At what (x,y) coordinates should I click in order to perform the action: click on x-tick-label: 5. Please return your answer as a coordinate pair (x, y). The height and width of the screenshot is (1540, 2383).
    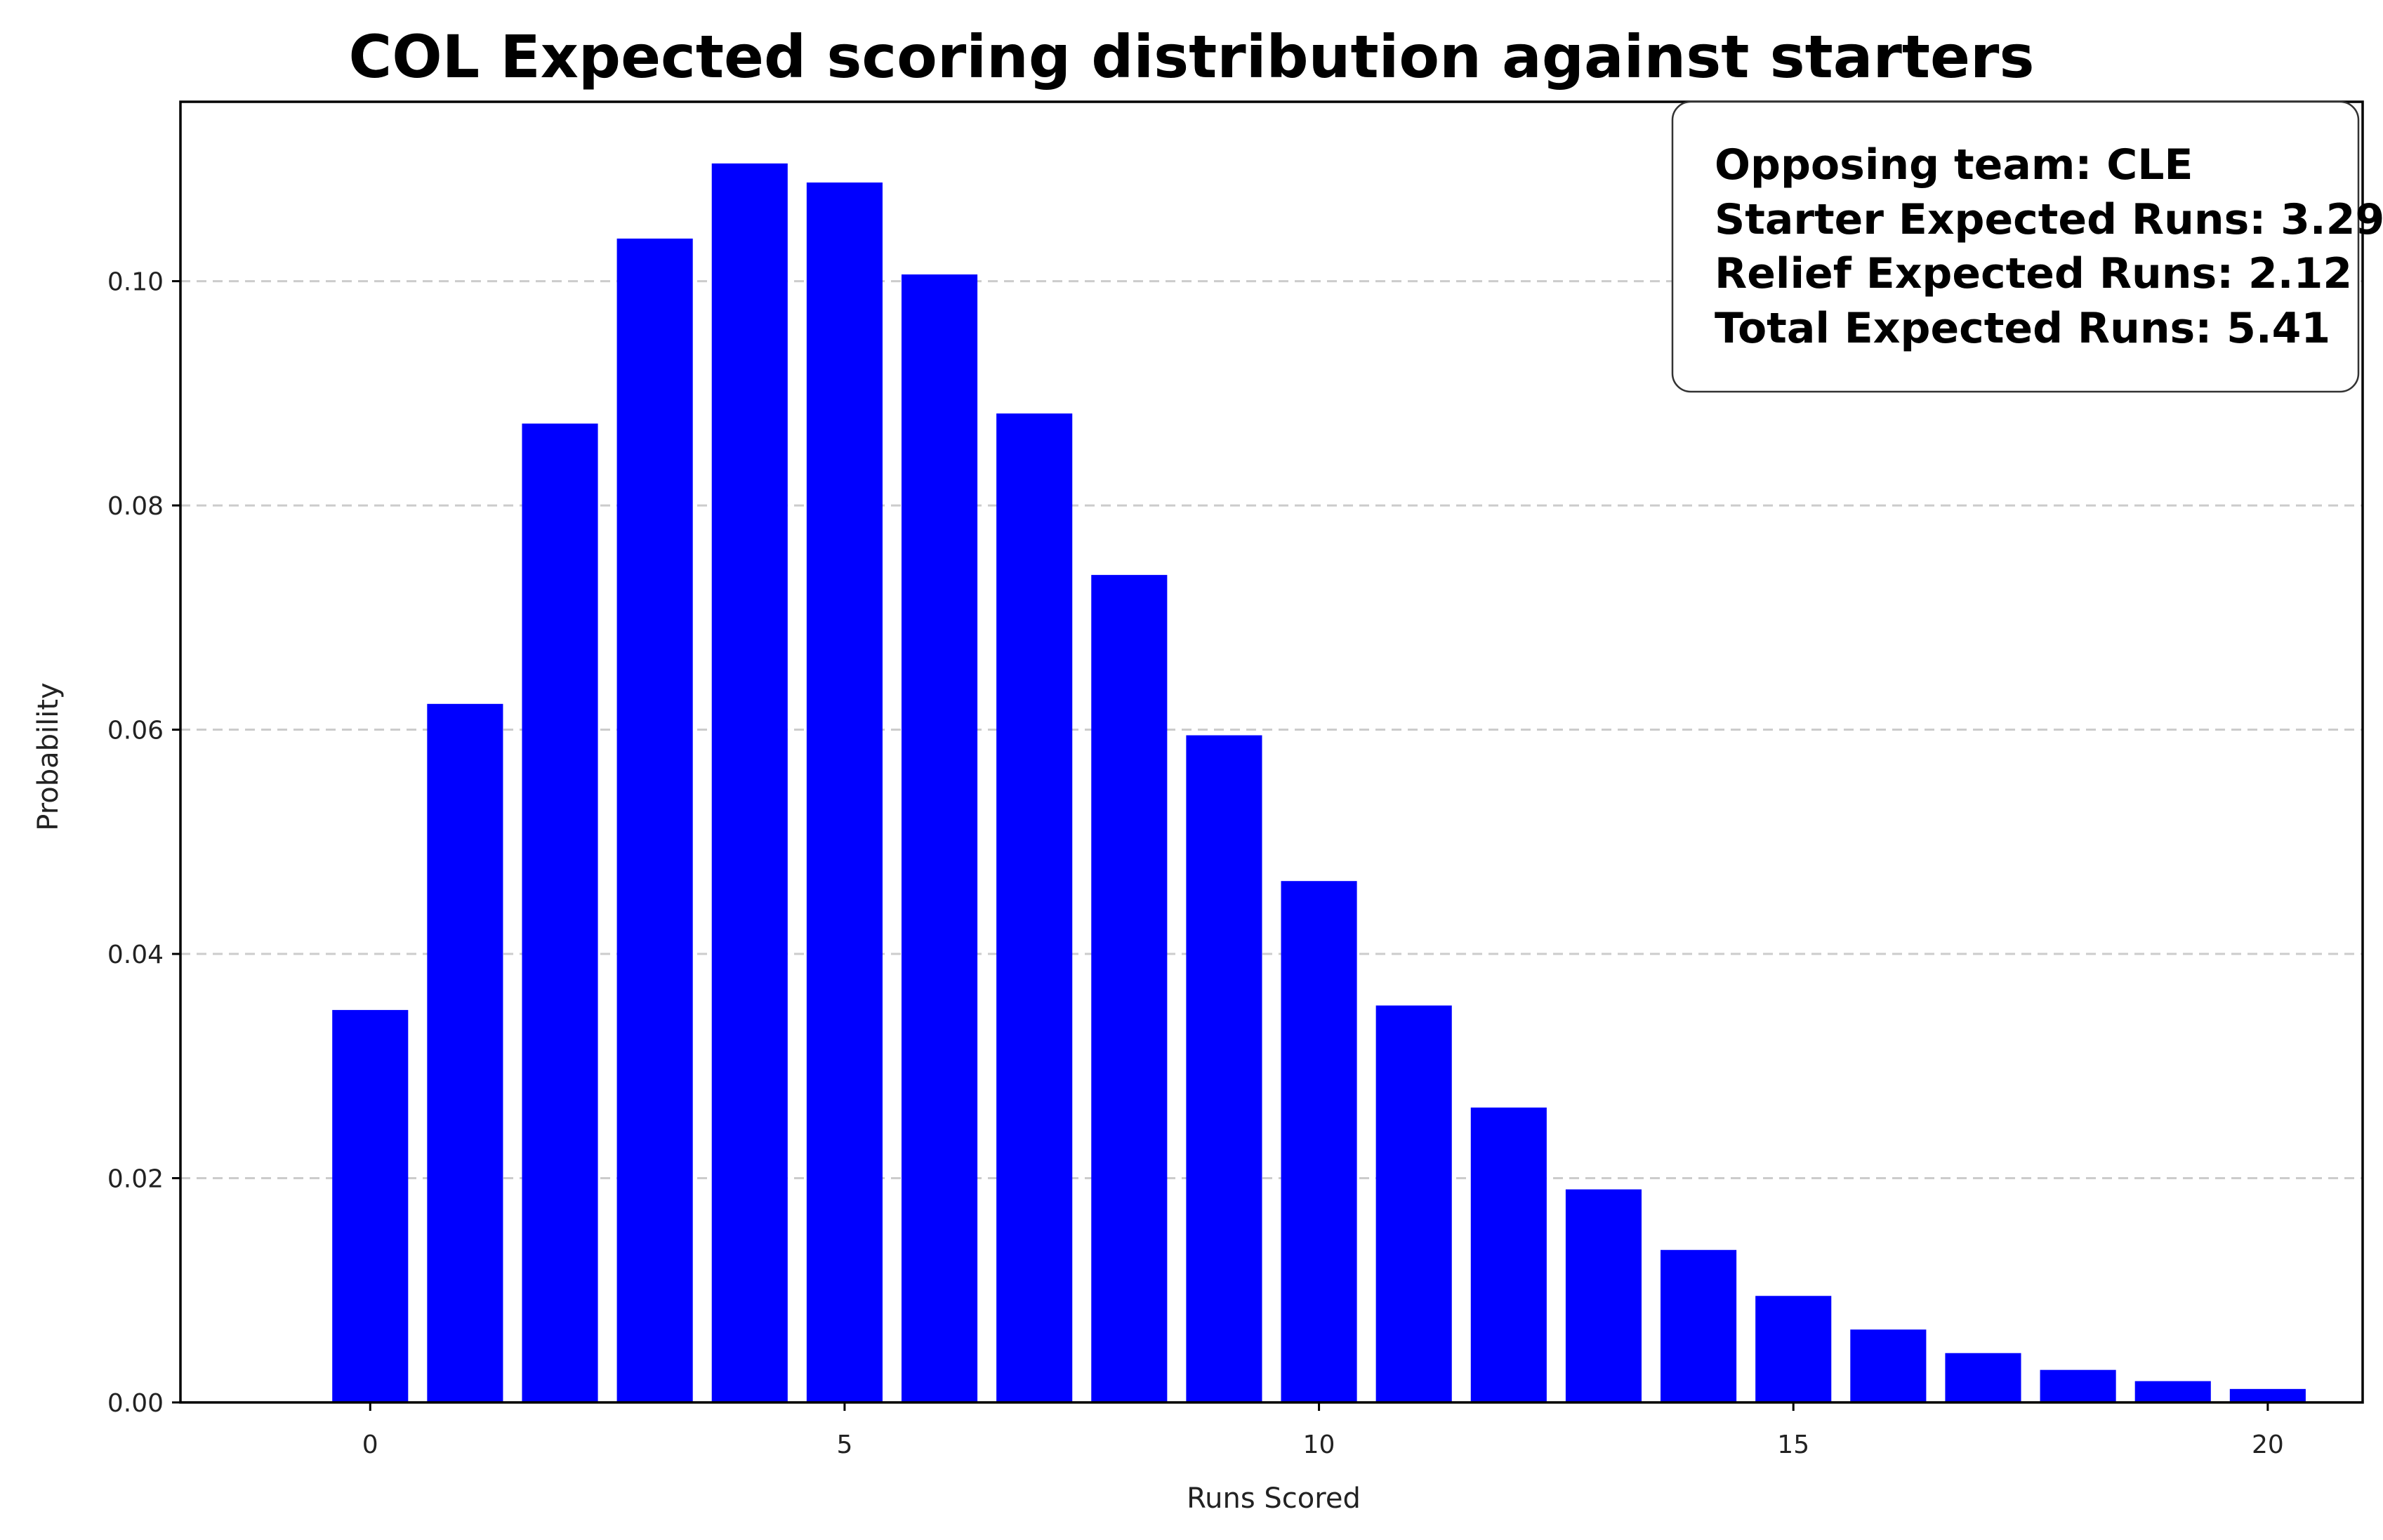
    Looking at the image, I should click on (844, 1445).